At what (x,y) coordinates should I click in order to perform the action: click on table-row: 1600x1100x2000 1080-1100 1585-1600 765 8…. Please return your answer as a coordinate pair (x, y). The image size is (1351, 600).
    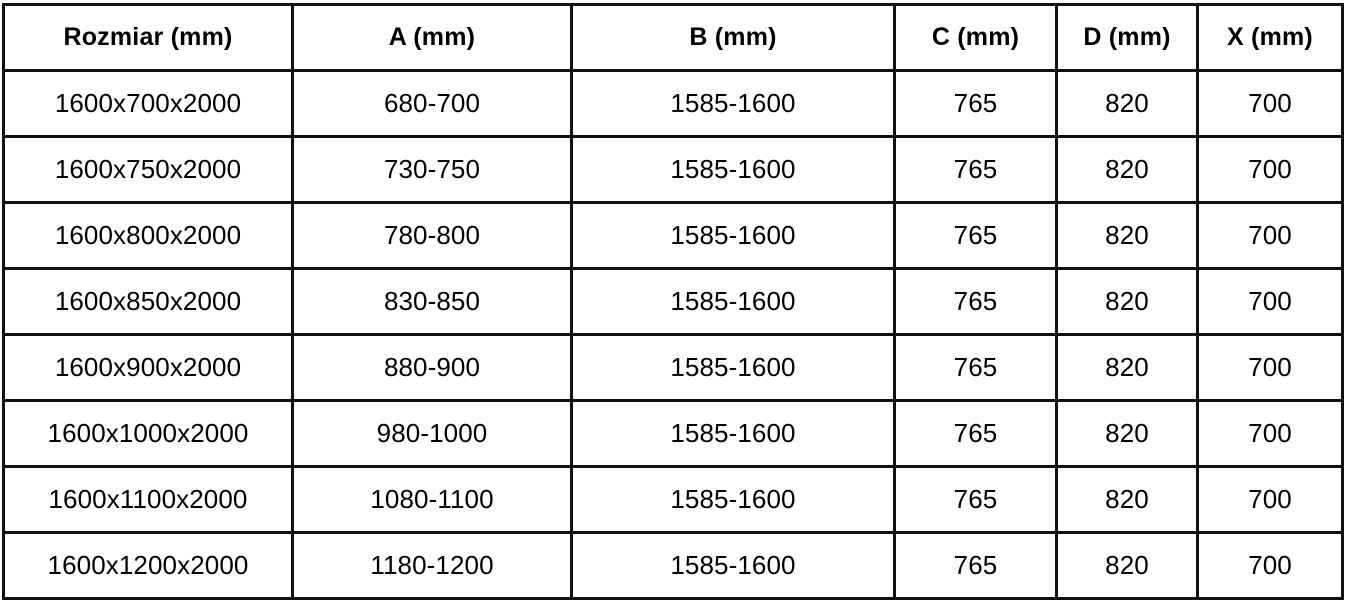
    Looking at the image, I should click on (673, 499).